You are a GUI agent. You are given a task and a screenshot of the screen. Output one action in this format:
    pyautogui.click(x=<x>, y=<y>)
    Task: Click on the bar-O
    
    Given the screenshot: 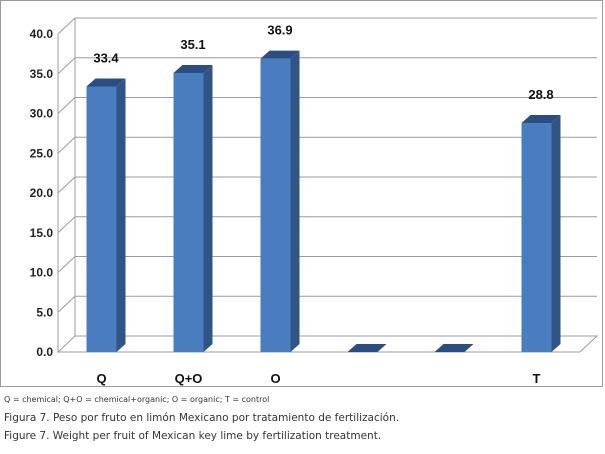 What is the action you would take?
    pyautogui.click(x=280, y=201)
    